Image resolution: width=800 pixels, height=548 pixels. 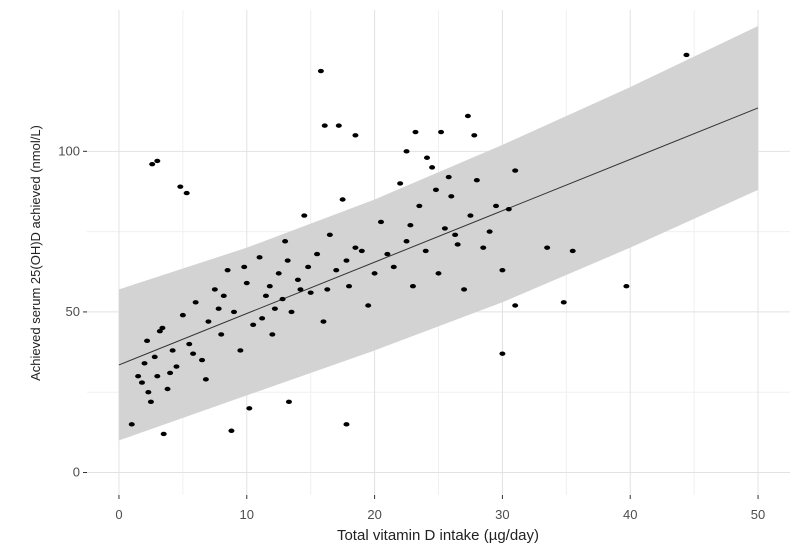 What do you see at coordinates (73, 311) in the screenshot?
I see `y-tick-label: 50` at bounding box center [73, 311].